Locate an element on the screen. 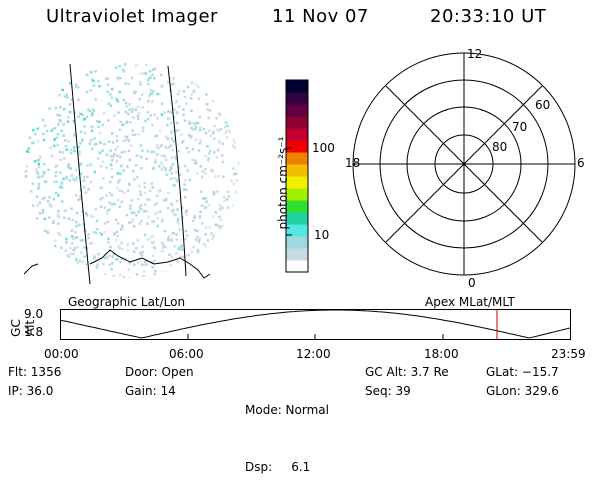 Image resolution: width=600 pixels, height=496 pixels. xtick-1800: 18:00 is located at coordinates (441, 354).